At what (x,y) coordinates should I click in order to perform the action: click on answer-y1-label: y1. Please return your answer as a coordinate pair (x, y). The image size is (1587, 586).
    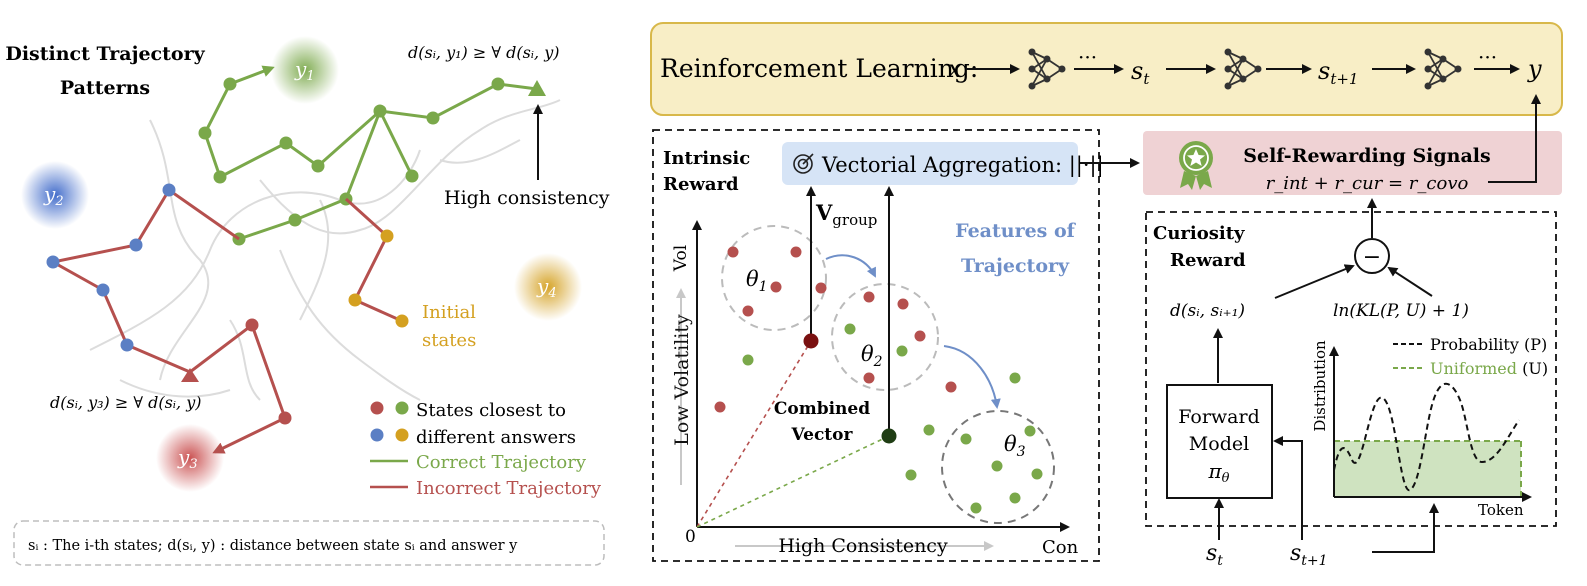
    Looking at the image, I should click on (304, 70).